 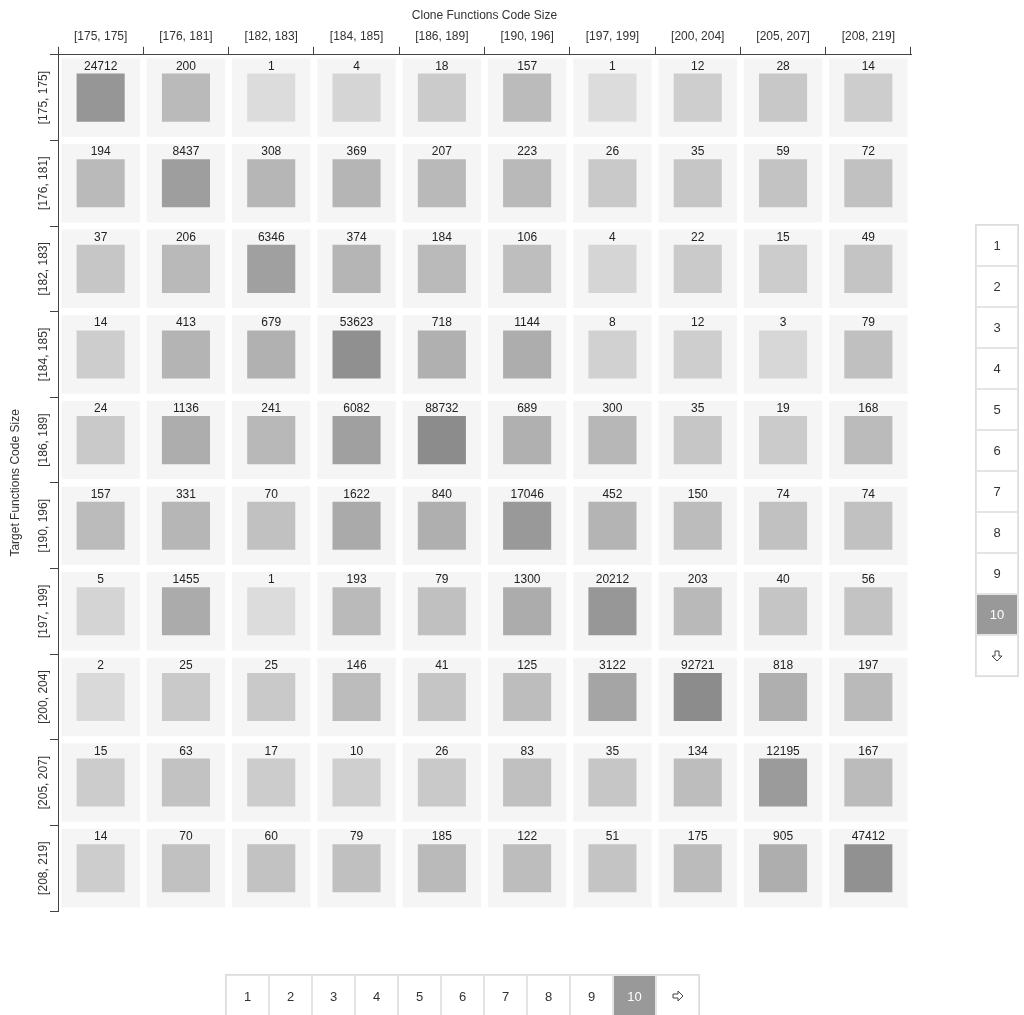 What do you see at coordinates (868, 35) in the screenshot?
I see `x-tick-label: [208, 219]` at bounding box center [868, 35].